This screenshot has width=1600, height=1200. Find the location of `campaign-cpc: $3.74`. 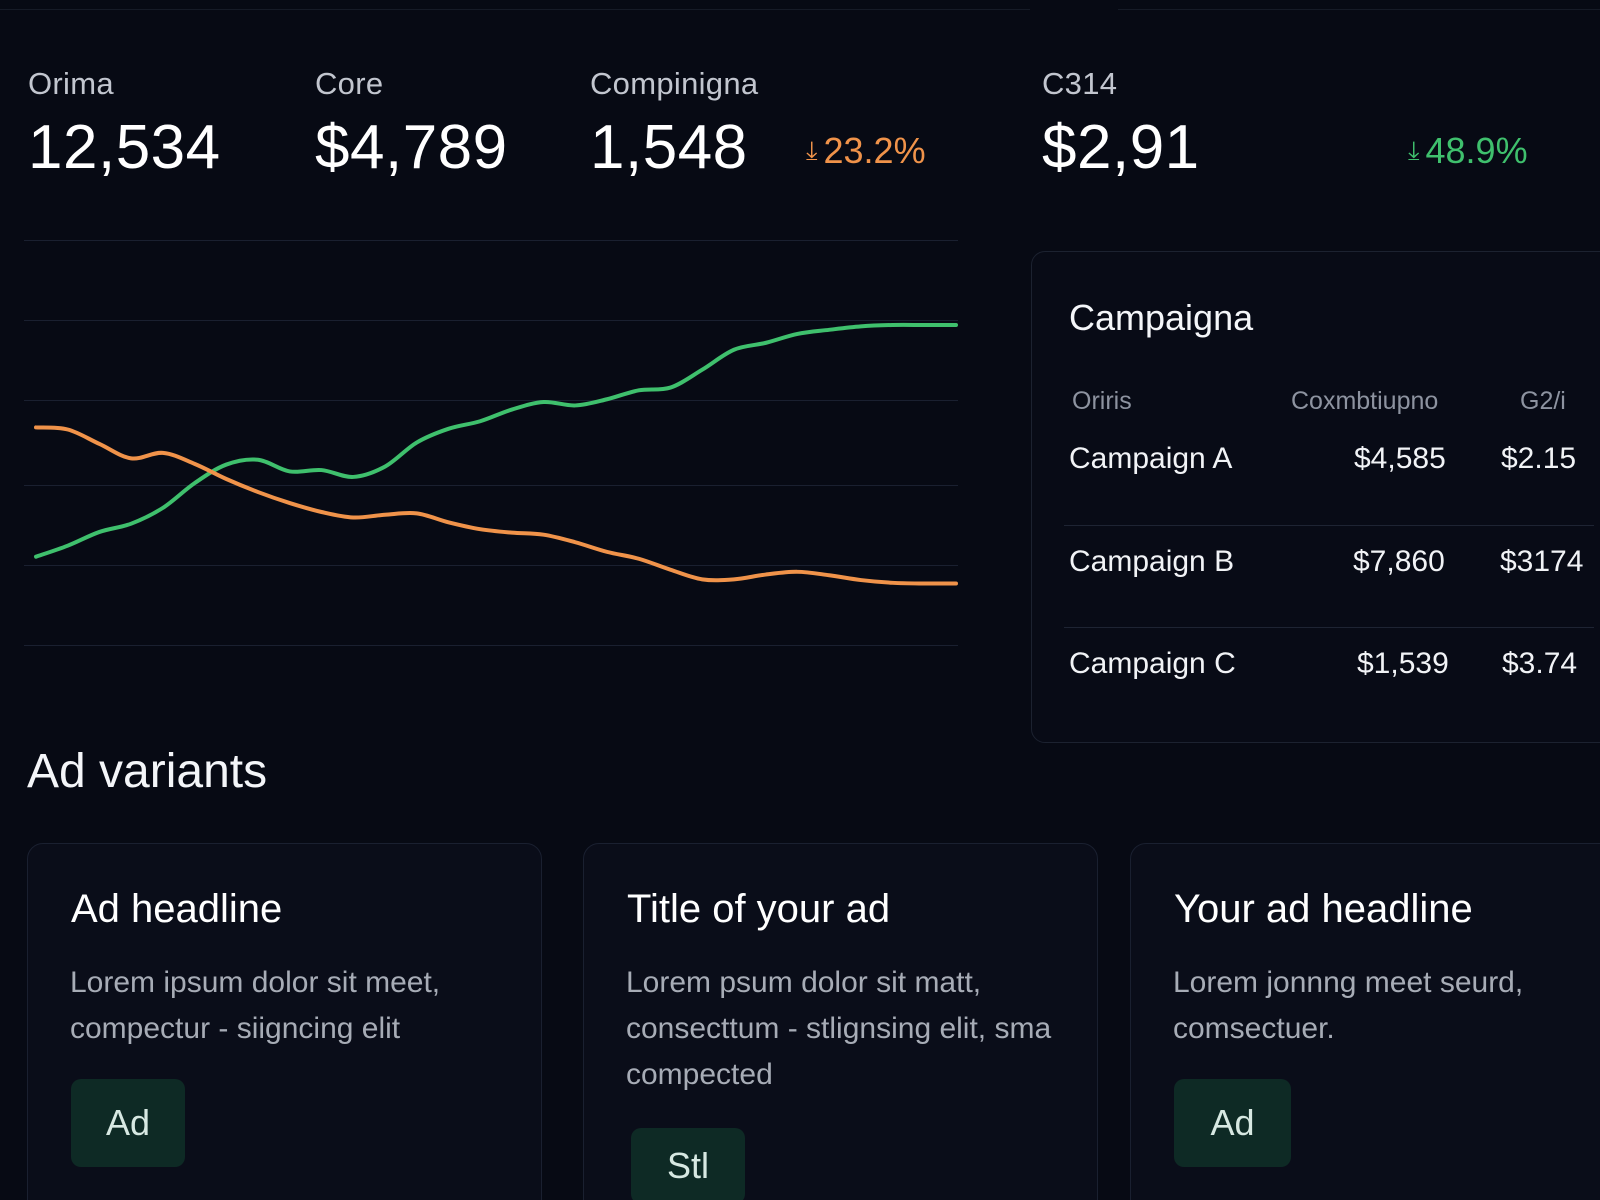

campaign-cpc: $3.74 is located at coordinates (1540, 663).